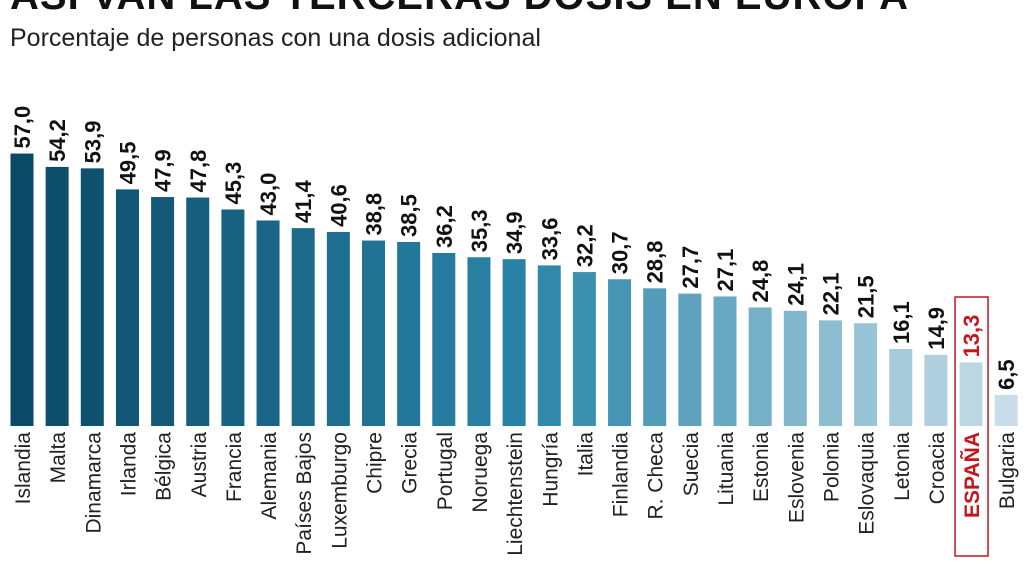 The width and height of the screenshot is (1028, 578). I want to click on value-label: 6,5, so click(1006, 374).